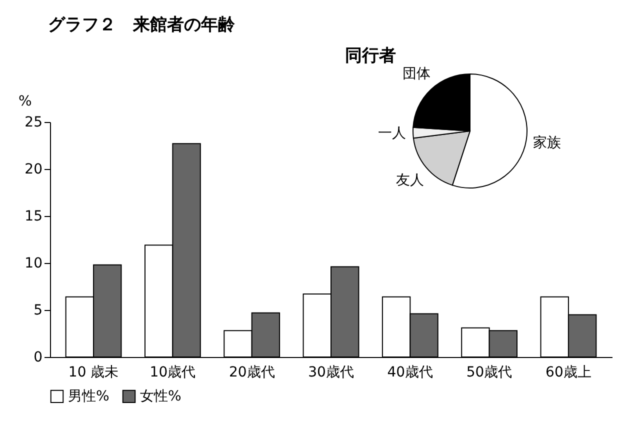  Describe the element at coordinates (25, 102) in the screenshot. I see `y-axis-title: %` at that location.